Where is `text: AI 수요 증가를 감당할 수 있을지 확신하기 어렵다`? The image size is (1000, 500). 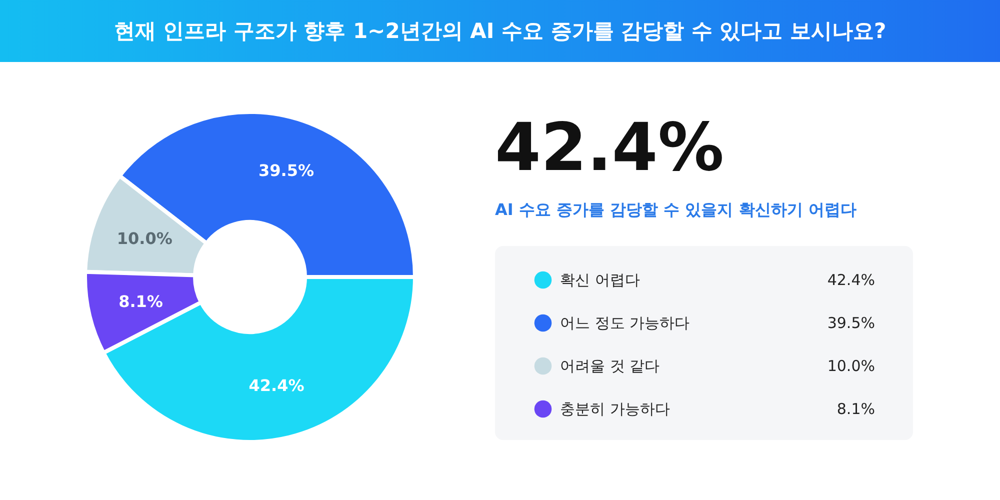
text: AI 수요 증가를 감당할 수 있을지 확신하기 어렵다 is located at coordinates (675, 209).